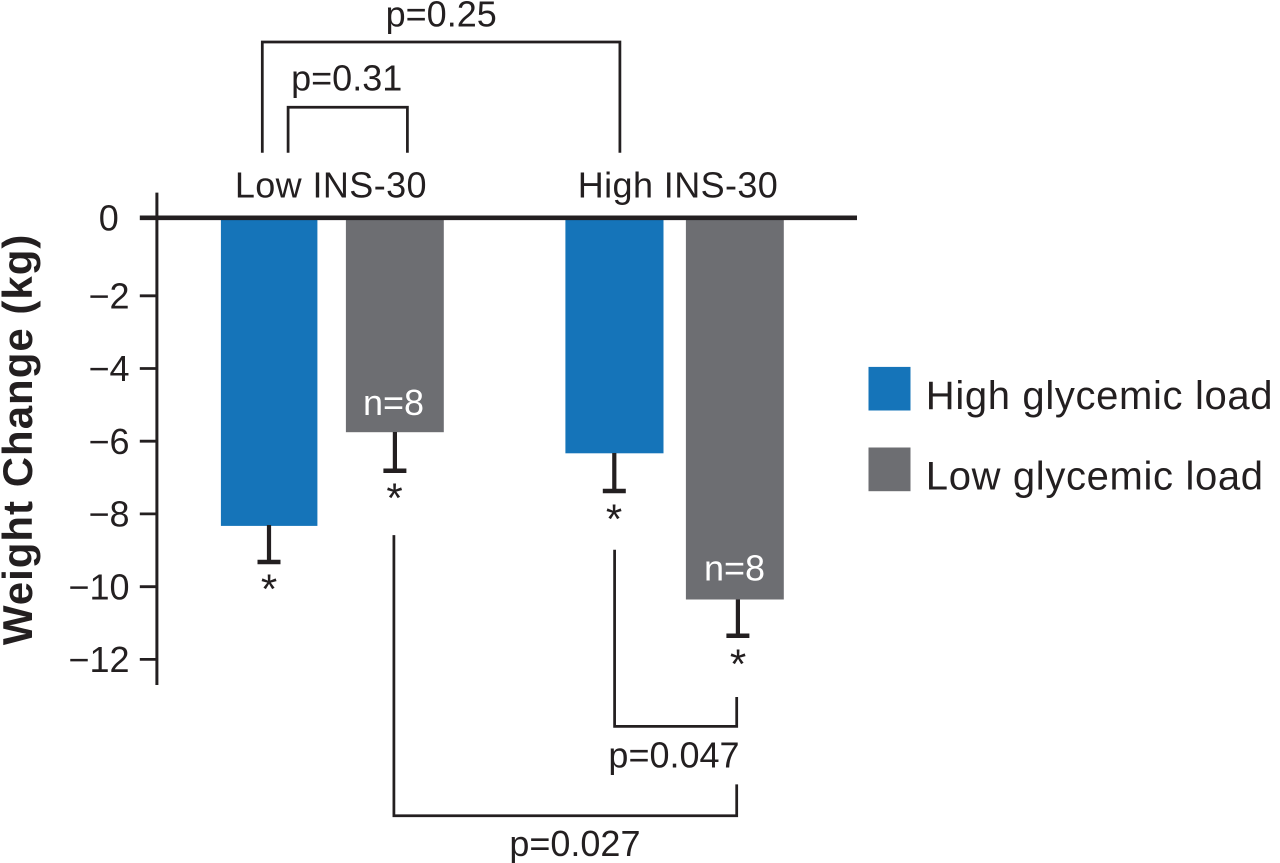 The height and width of the screenshot is (863, 1280). What do you see at coordinates (98, 659) in the screenshot?
I see `svg-text: −12` at bounding box center [98, 659].